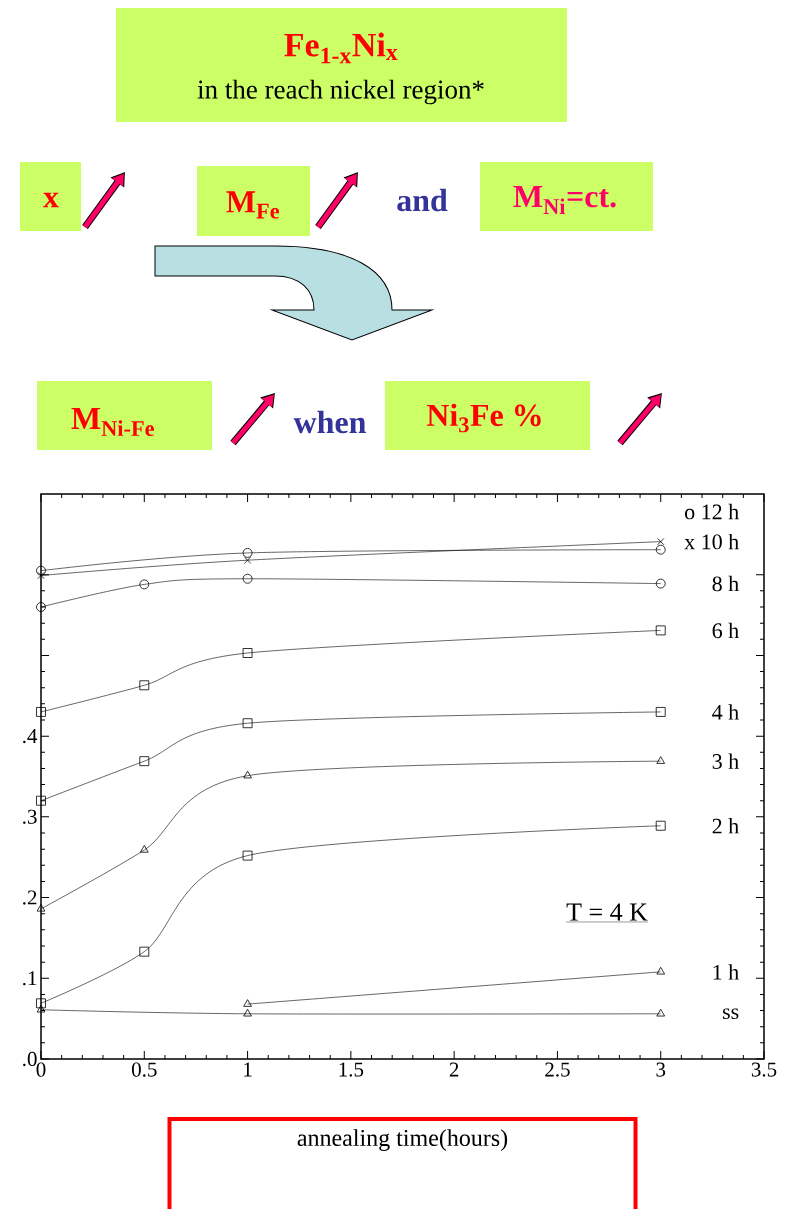  What do you see at coordinates (30, 1059) in the screenshot?
I see `y-tick-label: .0` at bounding box center [30, 1059].